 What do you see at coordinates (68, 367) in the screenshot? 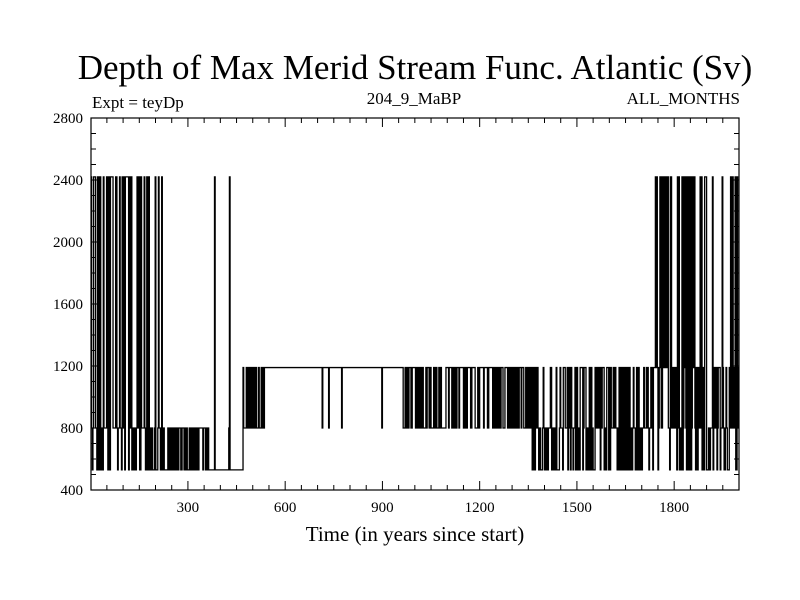
I see `y-tick-label: 1200` at bounding box center [68, 367].